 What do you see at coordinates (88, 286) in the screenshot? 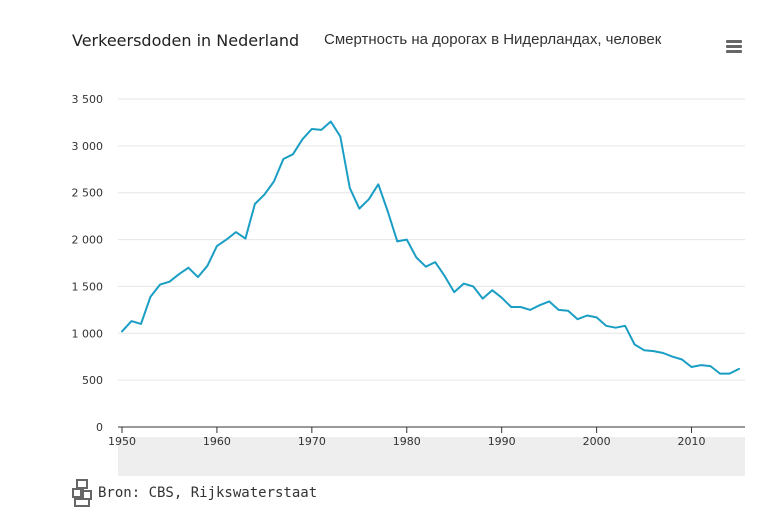
I see `y-tick-label: 1 500` at bounding box center [88, 286].